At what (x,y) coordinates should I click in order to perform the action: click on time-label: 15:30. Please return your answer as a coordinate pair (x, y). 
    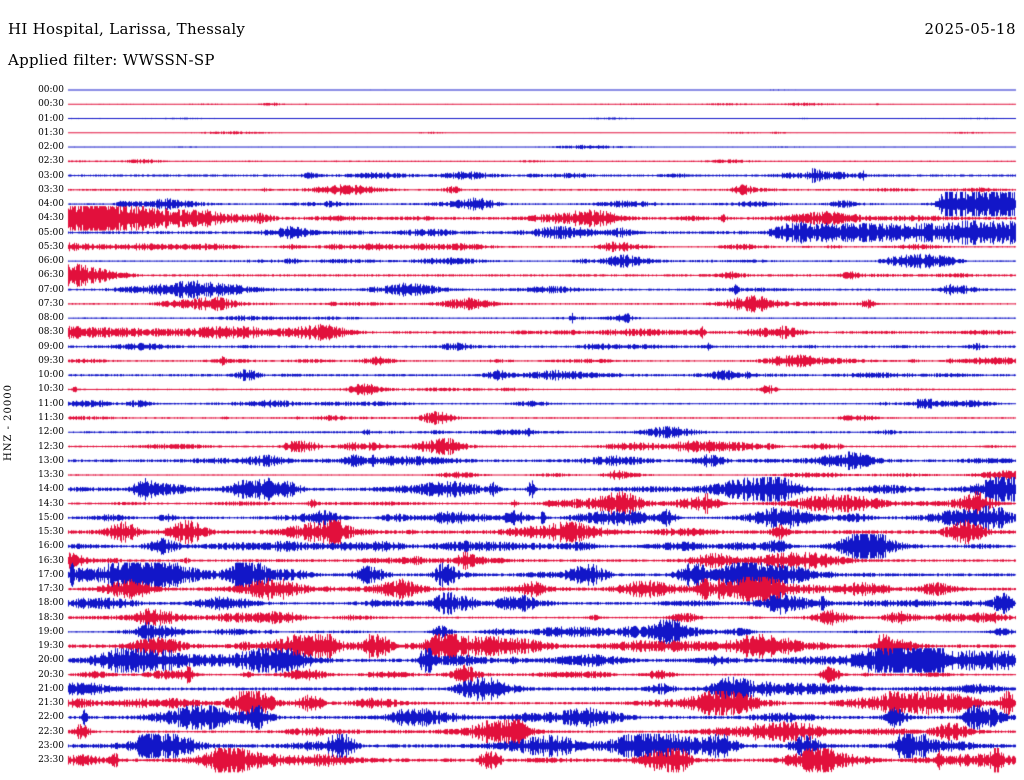
    Looking at the image, I should click on (51, 532).